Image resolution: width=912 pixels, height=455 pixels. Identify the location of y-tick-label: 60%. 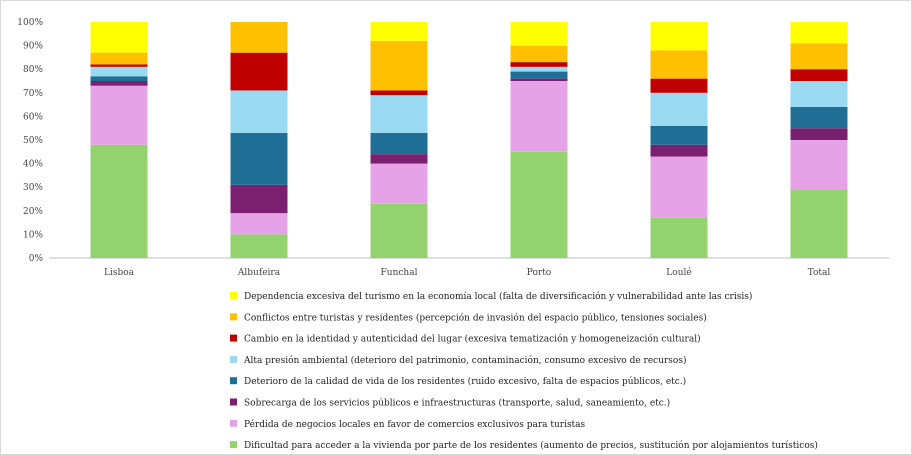
(33, 117).